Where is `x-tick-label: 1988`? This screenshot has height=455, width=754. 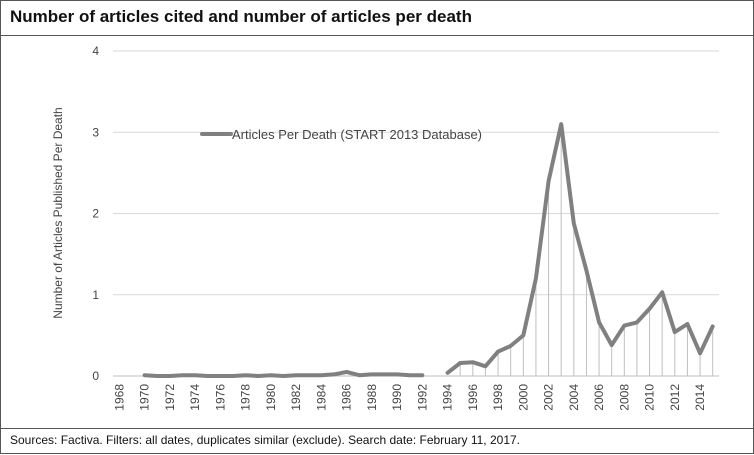
x-tick-label: 1988 is located at coordinates (372, 397).